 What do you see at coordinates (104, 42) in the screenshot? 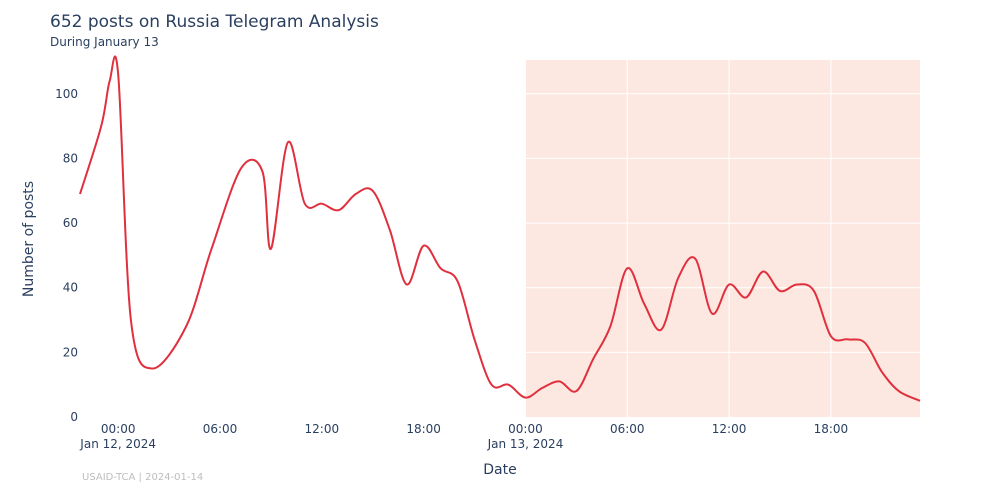
I see `chart-subtitle: During January 13` at bounding box center [104, 42].